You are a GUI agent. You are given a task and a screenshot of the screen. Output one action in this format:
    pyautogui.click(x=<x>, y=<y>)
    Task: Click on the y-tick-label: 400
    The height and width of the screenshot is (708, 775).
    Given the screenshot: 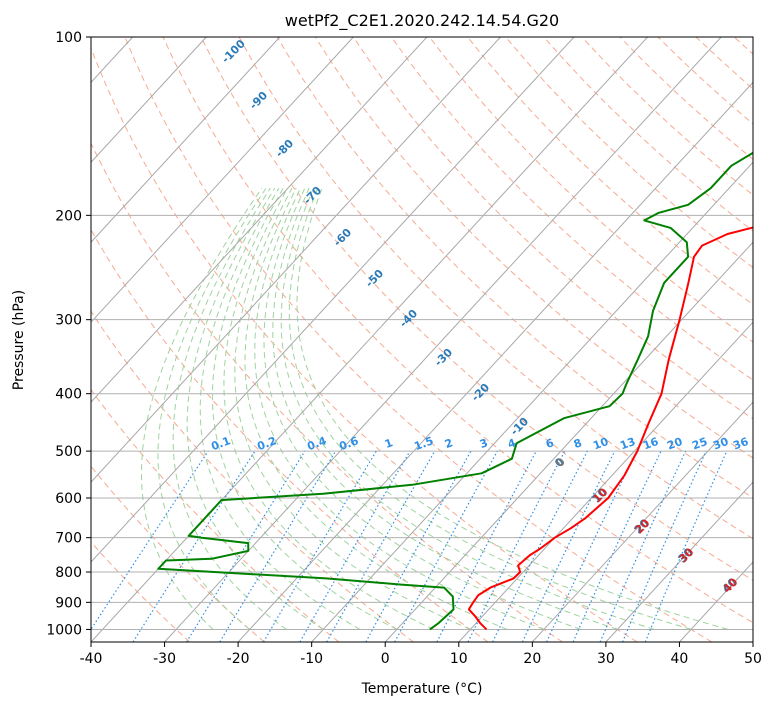 What is the action you would take?
    pyautogui.click(x=68, y=395)
    